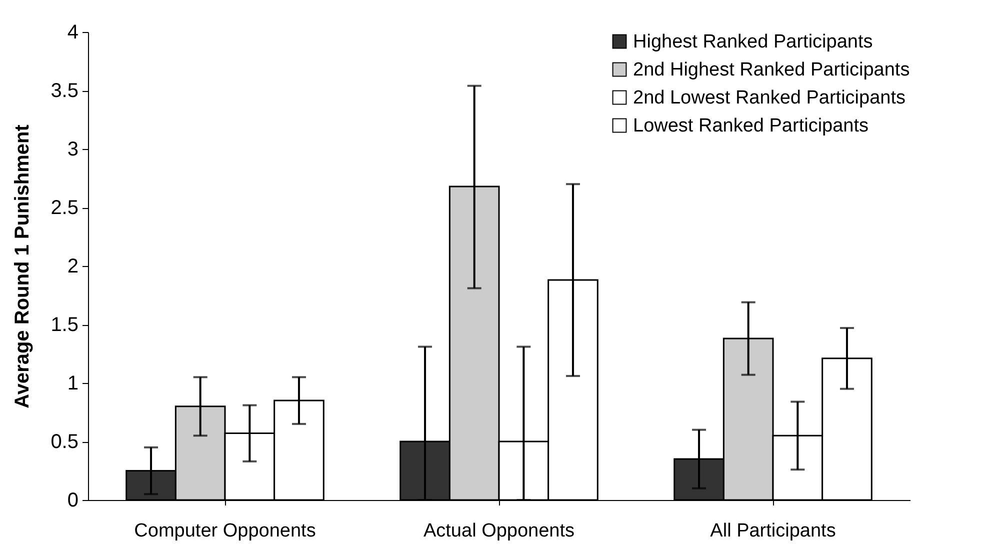  I want to click on legend-label: 2nd Highest Ranked Participants, so click(771, 70).